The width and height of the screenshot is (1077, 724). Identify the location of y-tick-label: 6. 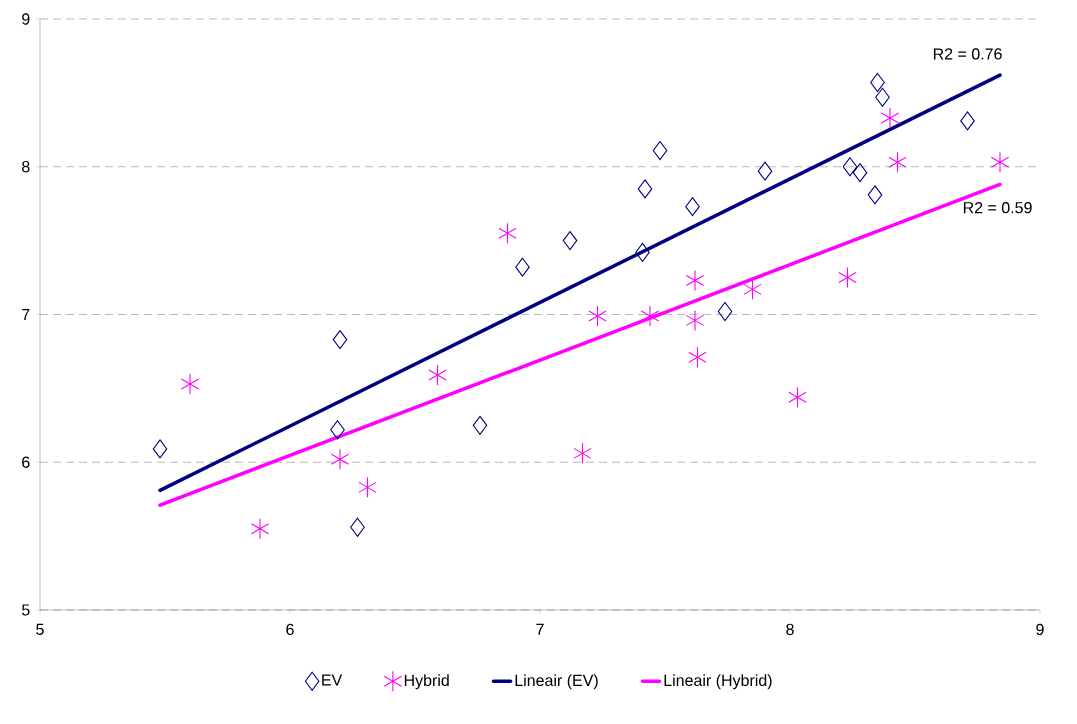
(26, 462).